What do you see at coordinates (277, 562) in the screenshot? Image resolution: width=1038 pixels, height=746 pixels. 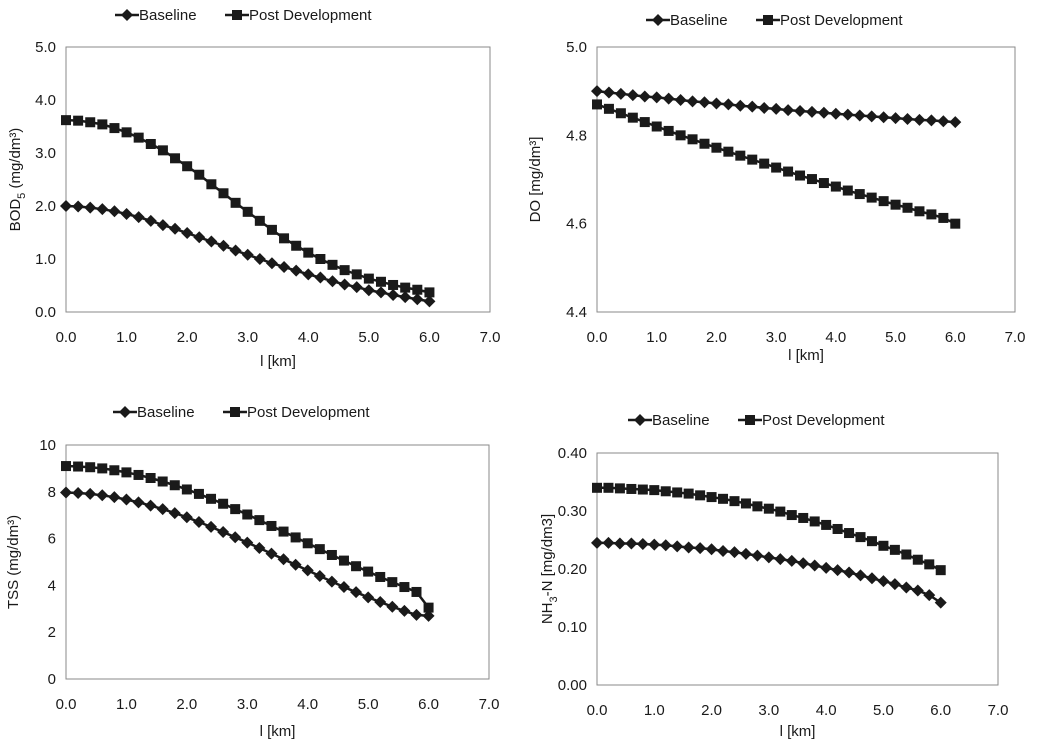 I see `plot-frame` at bounding box center [277, 562].